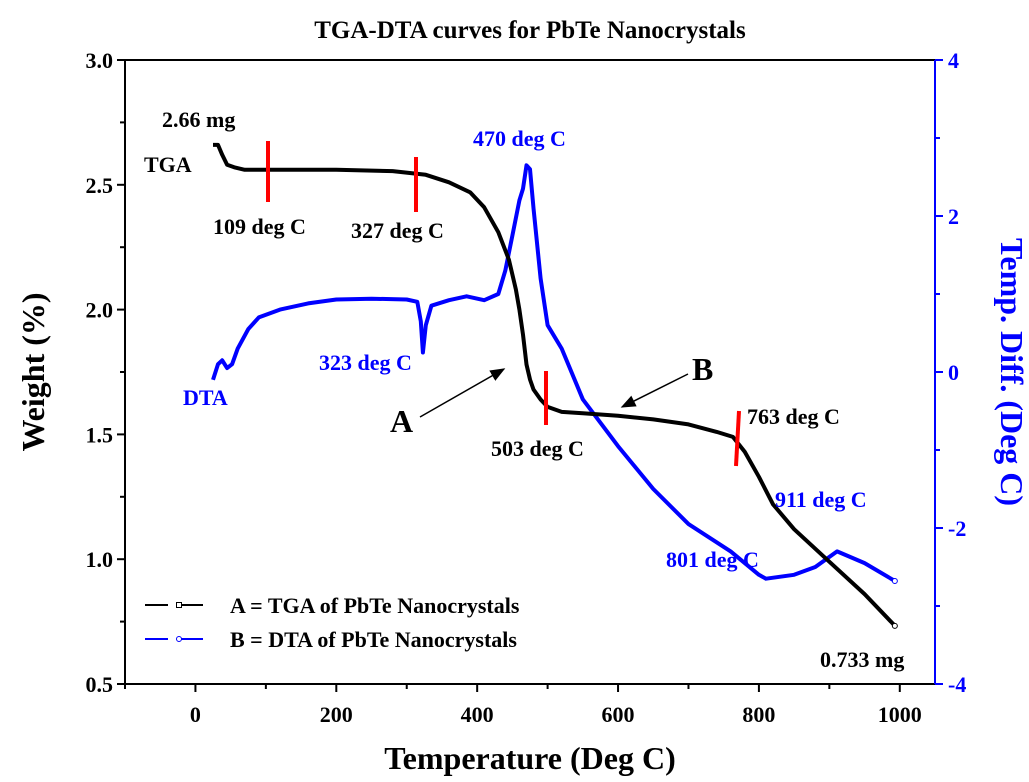  I want to click on temp-label-327: 327 deg C, so click(397, 230).